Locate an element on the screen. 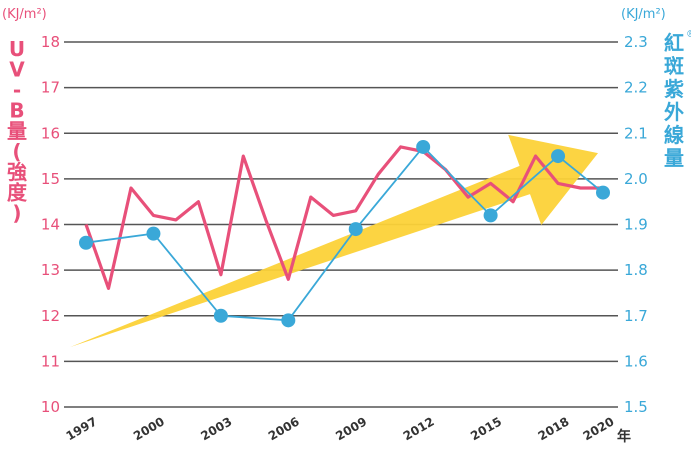  left-axis-label-char: ( is located at coordinates (16, 152).